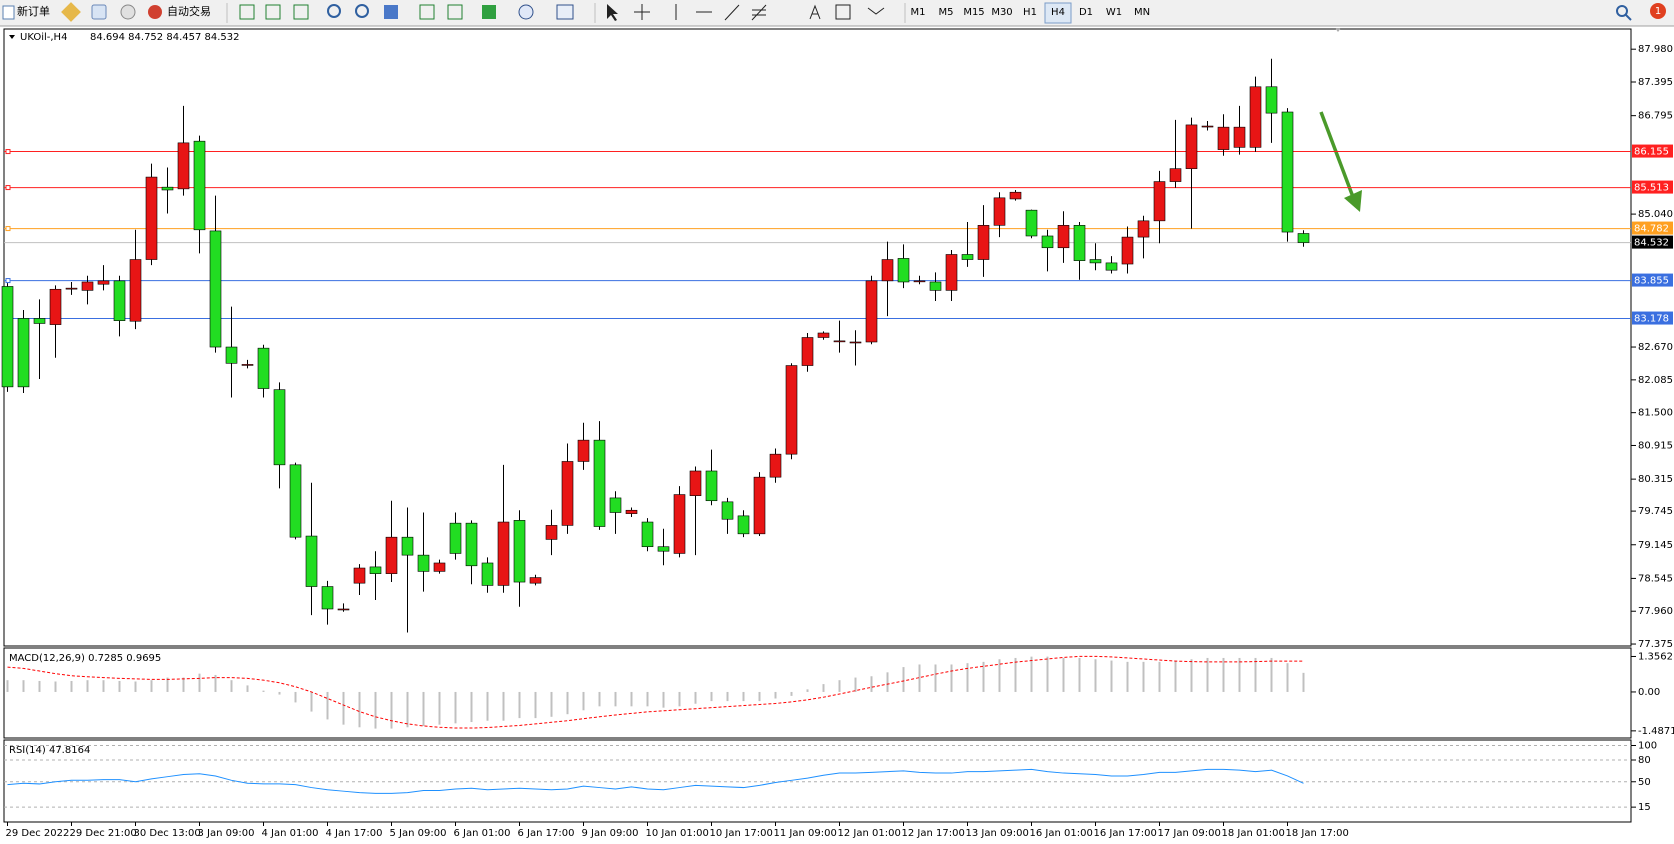  Describe the element at coordinates (642, 12) in the screenshot. I see `crosshair-tool` at that location.